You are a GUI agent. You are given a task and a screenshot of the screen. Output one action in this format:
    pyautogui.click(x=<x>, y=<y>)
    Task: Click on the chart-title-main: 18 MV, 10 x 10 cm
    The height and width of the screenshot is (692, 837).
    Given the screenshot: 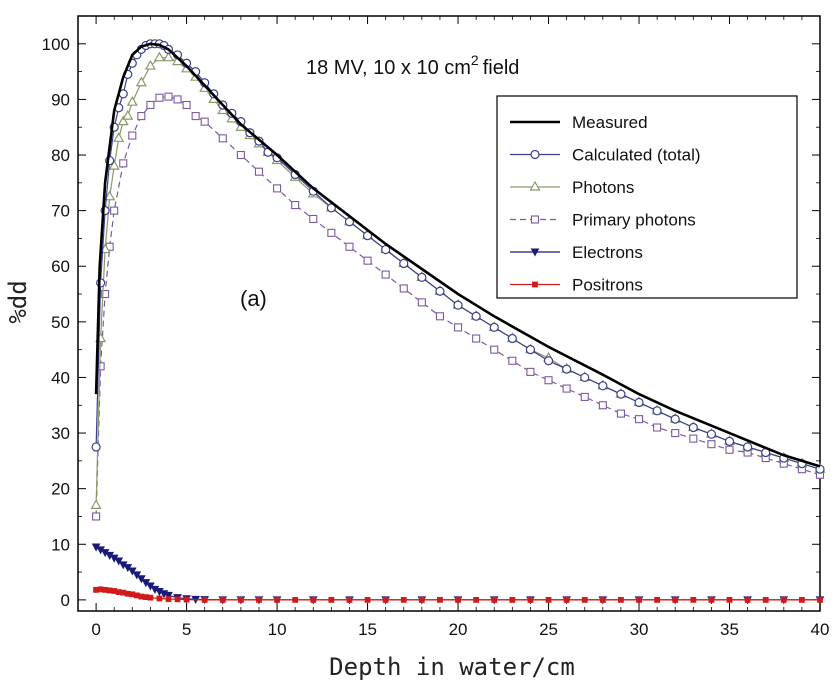 What is the action you would take?
    pyautogui.click(x=388, y=68)
    